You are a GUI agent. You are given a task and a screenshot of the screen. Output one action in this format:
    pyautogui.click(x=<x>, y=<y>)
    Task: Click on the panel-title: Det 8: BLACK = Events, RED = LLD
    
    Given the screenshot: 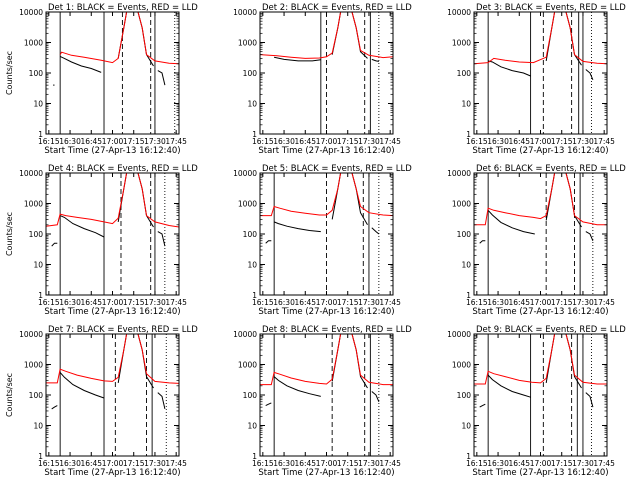 What is the action you would take?
    pyautogui.click(x=337, y=330)
    